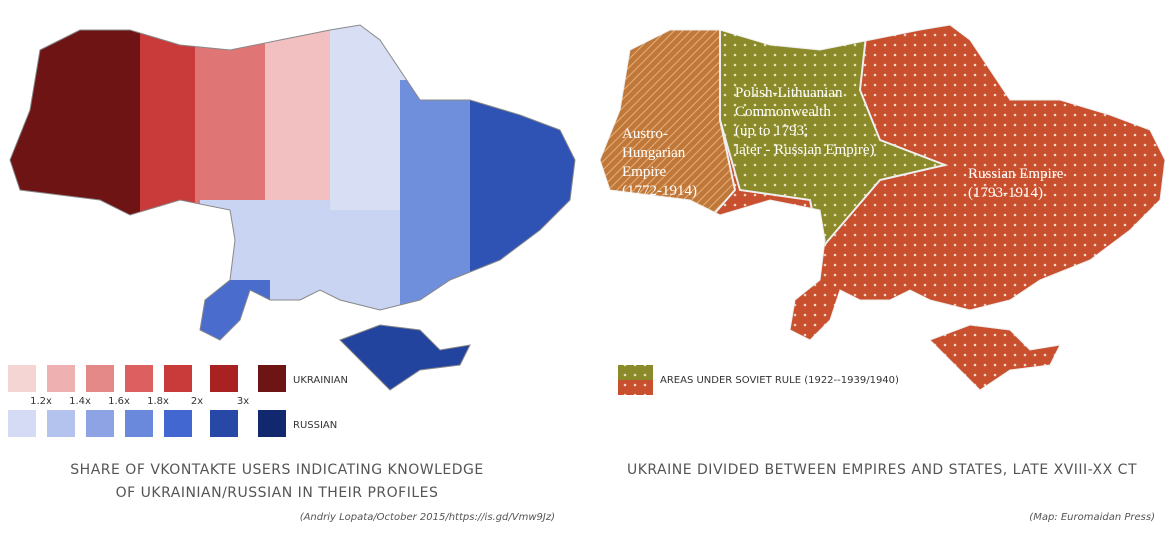 Image resolution: width=1172 pixels, height=545 pixels. I want to click on scale-label: 1.2x, so click(41, 401).